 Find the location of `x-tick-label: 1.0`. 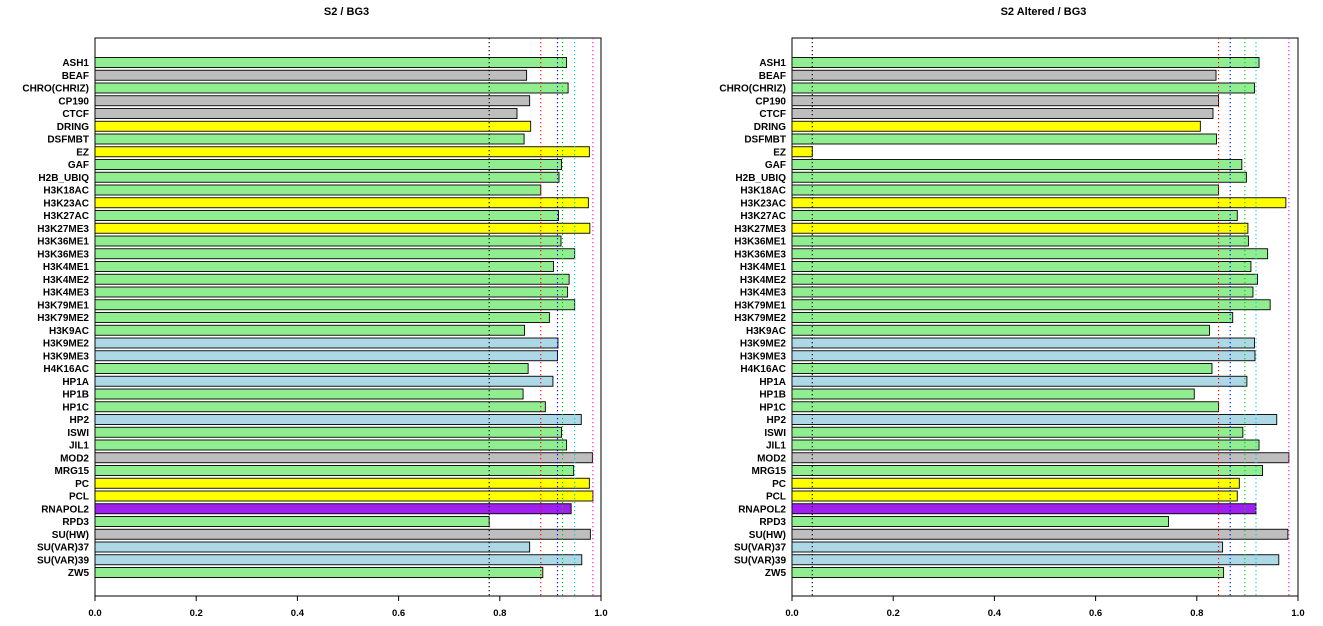

x-tick-label: 1.0 is located at coordinates (1297, 613).